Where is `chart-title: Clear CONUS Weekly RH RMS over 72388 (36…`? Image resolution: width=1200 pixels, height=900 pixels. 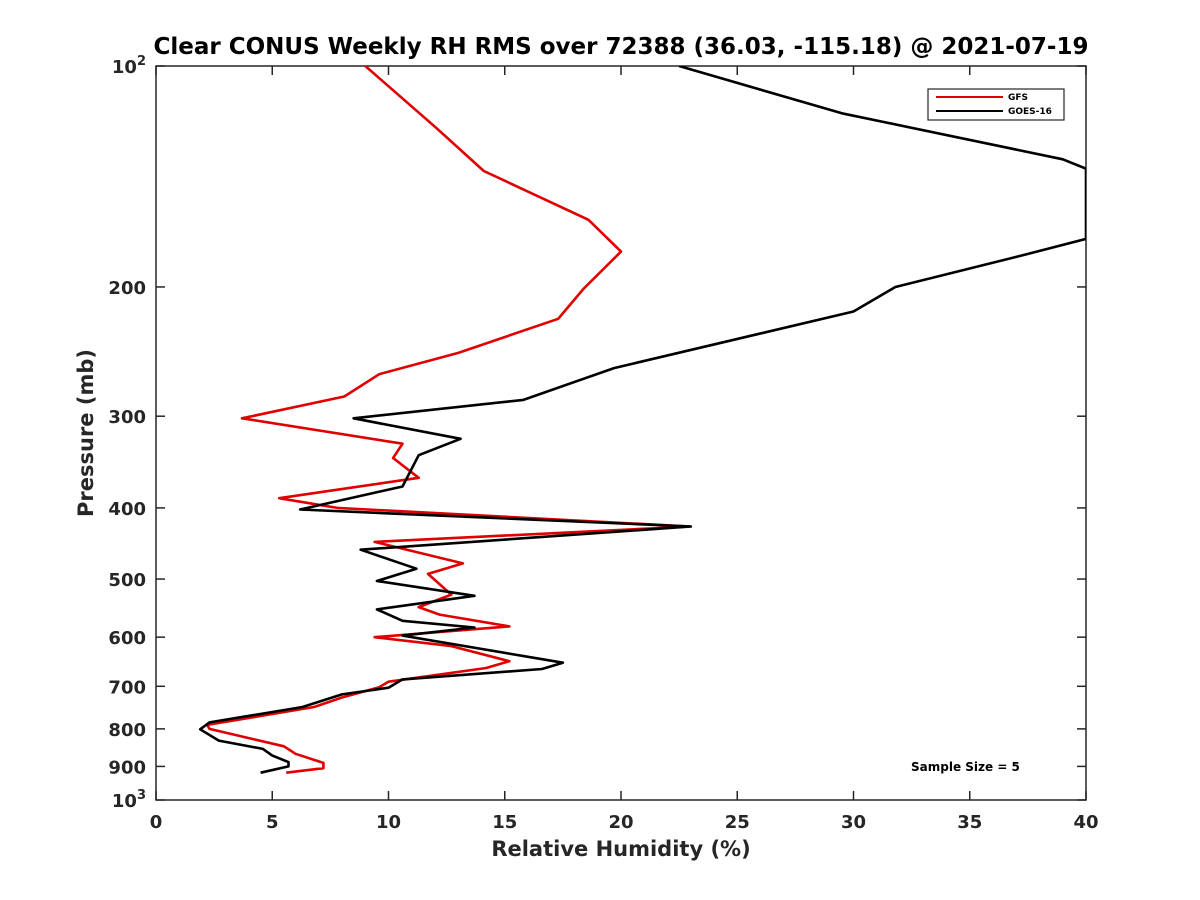
chart-title: Clear CONUS Weekly RH RMS over 72388 (36… is located at coordinates (621, 47).